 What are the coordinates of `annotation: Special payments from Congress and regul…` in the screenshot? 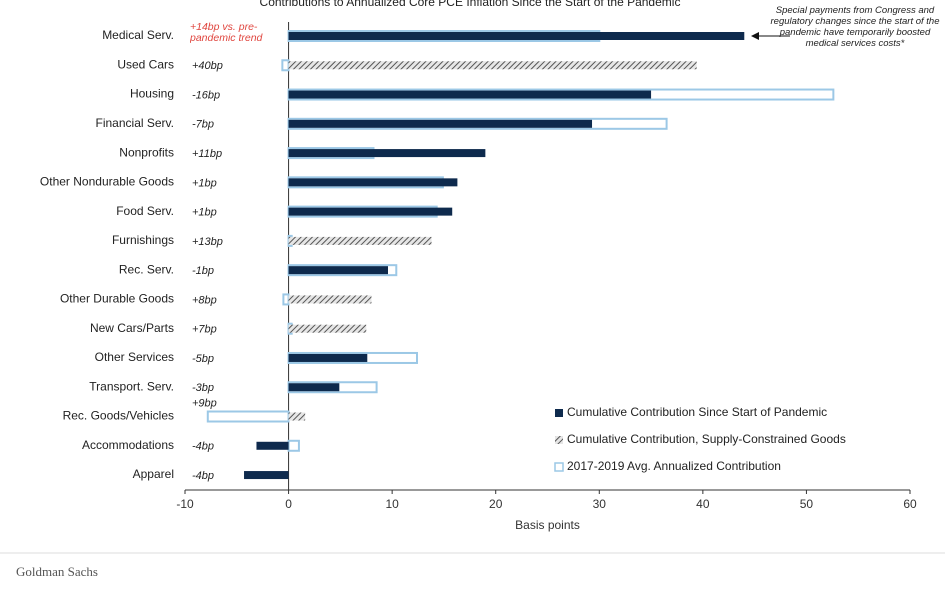 It's located at (855, 27).